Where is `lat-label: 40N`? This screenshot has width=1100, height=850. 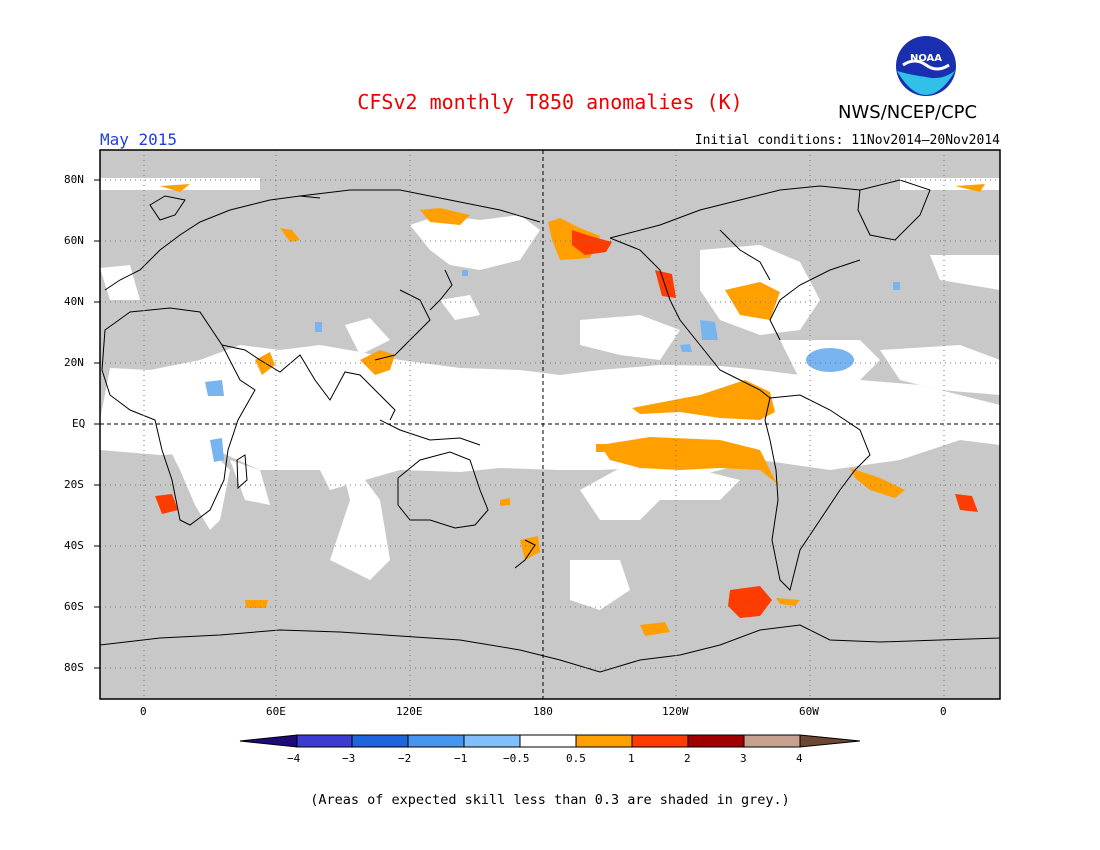
lat-label: 40N is located at coordinates (74, 301).